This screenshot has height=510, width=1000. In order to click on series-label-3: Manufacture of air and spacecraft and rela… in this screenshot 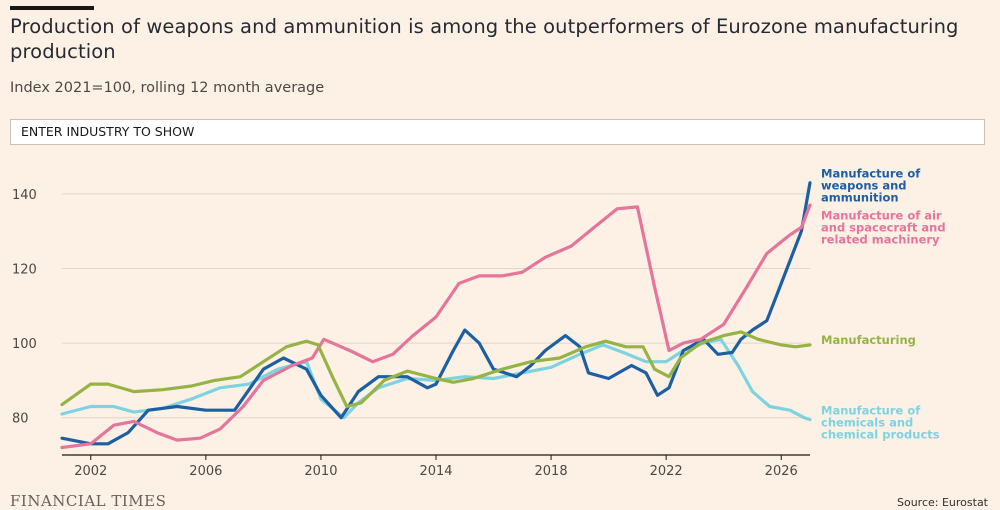, I will do `click(883, 228)`.